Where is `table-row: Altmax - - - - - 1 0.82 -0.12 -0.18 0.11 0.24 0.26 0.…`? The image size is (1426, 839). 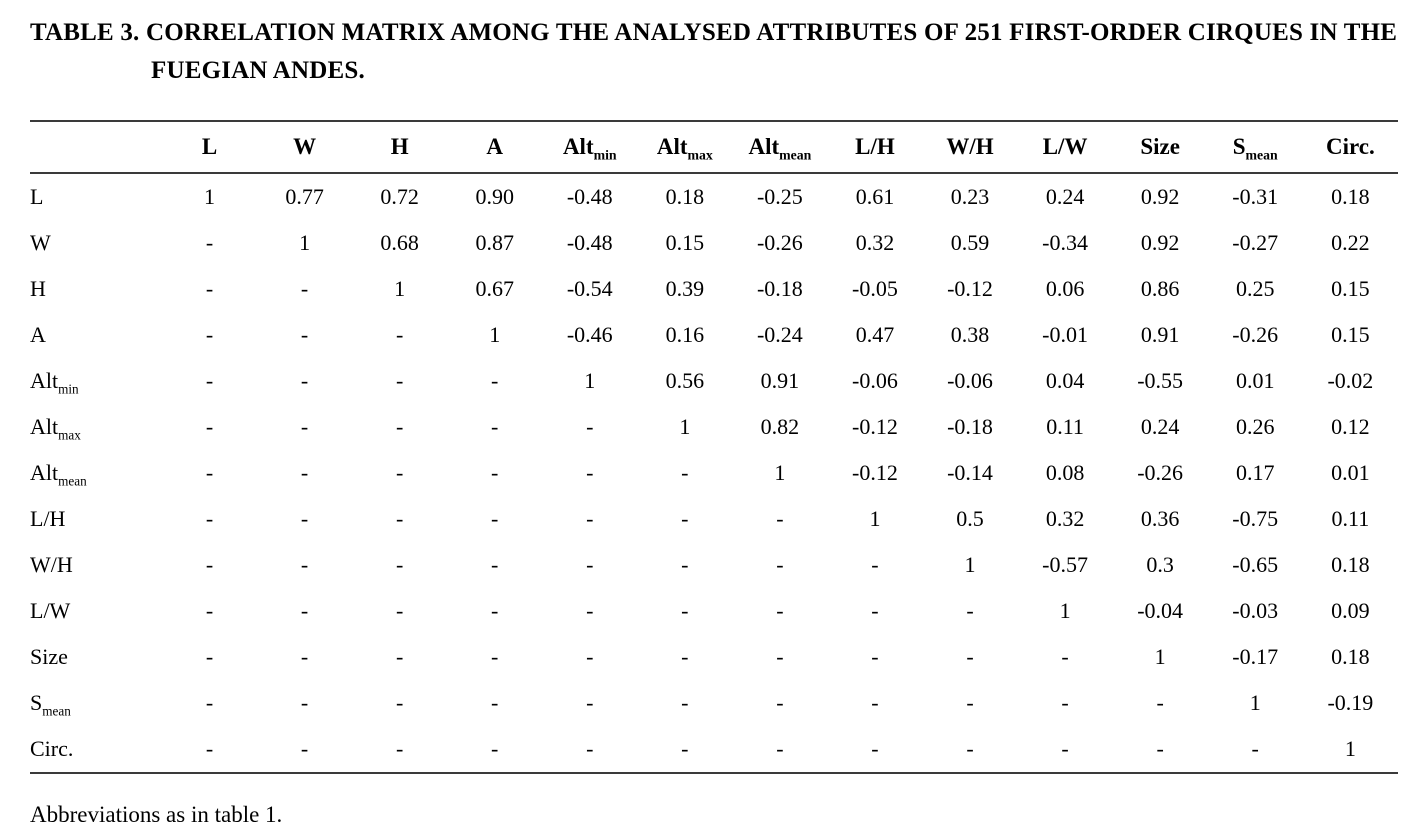 table-row: Altmax - - - - - 1 0.82 -0.12 -0.18 0.11 0.24 0.26 0.… is located at coordinates (714, 427).